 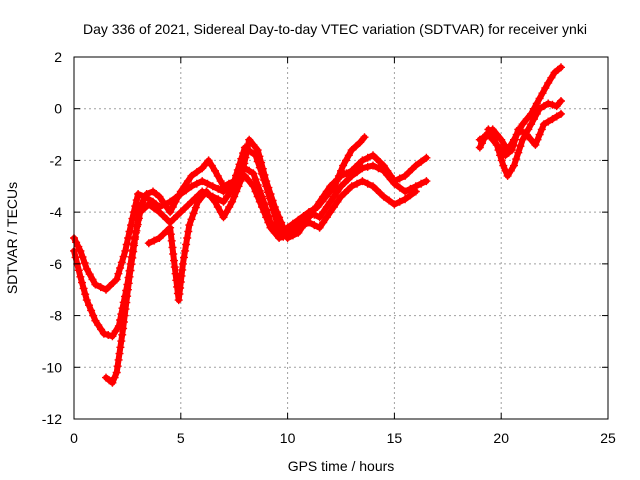 I want to click on x-tick-label: 5, so click(x=181, y=438).